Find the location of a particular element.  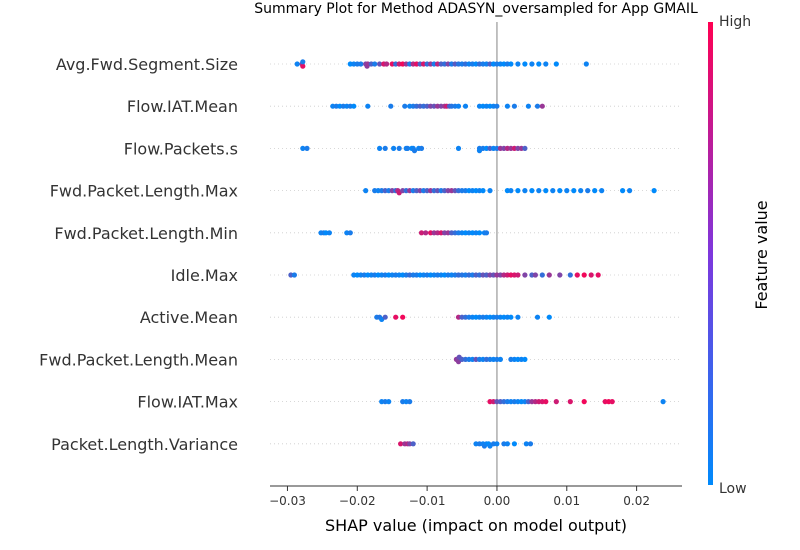

colorbar-title: Feature value is located at coordinates (761, 254).